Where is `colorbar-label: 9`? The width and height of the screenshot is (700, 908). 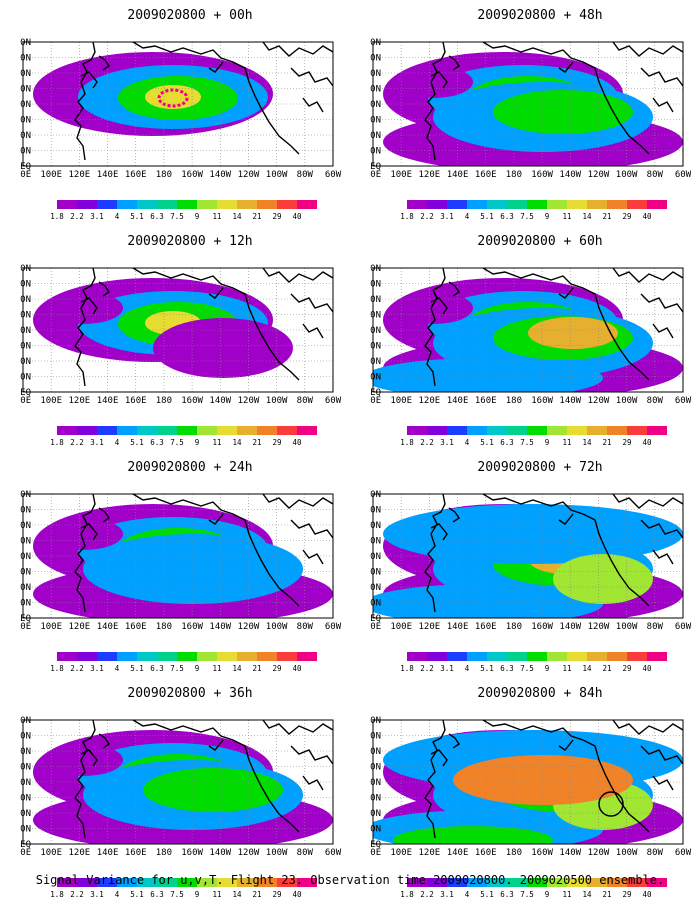 colorbar-label: 9 is located at coordinates (197, 668).